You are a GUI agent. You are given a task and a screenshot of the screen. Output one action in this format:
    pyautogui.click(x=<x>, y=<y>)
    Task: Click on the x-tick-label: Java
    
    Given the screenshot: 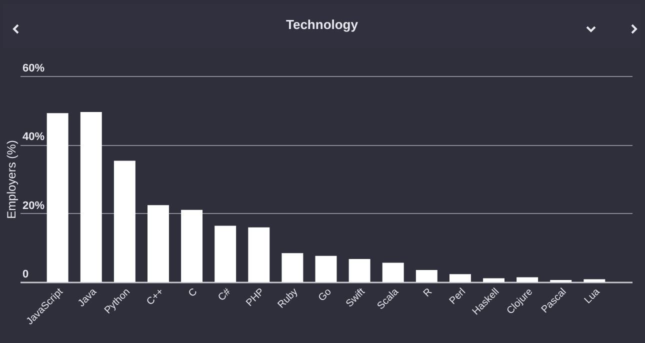 What is the action you would take?
    pyautogui.click(x=88, y=298)
    